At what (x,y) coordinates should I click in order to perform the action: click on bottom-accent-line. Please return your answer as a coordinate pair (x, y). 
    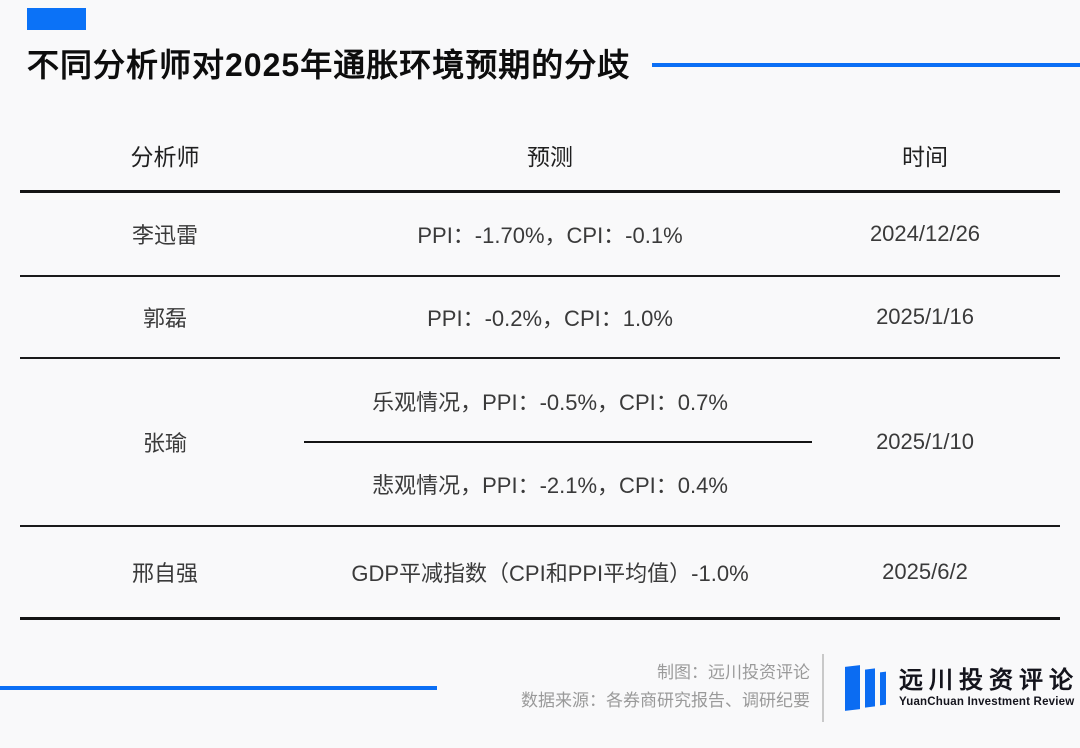
    Looking at the image, I should click on (218, 688).